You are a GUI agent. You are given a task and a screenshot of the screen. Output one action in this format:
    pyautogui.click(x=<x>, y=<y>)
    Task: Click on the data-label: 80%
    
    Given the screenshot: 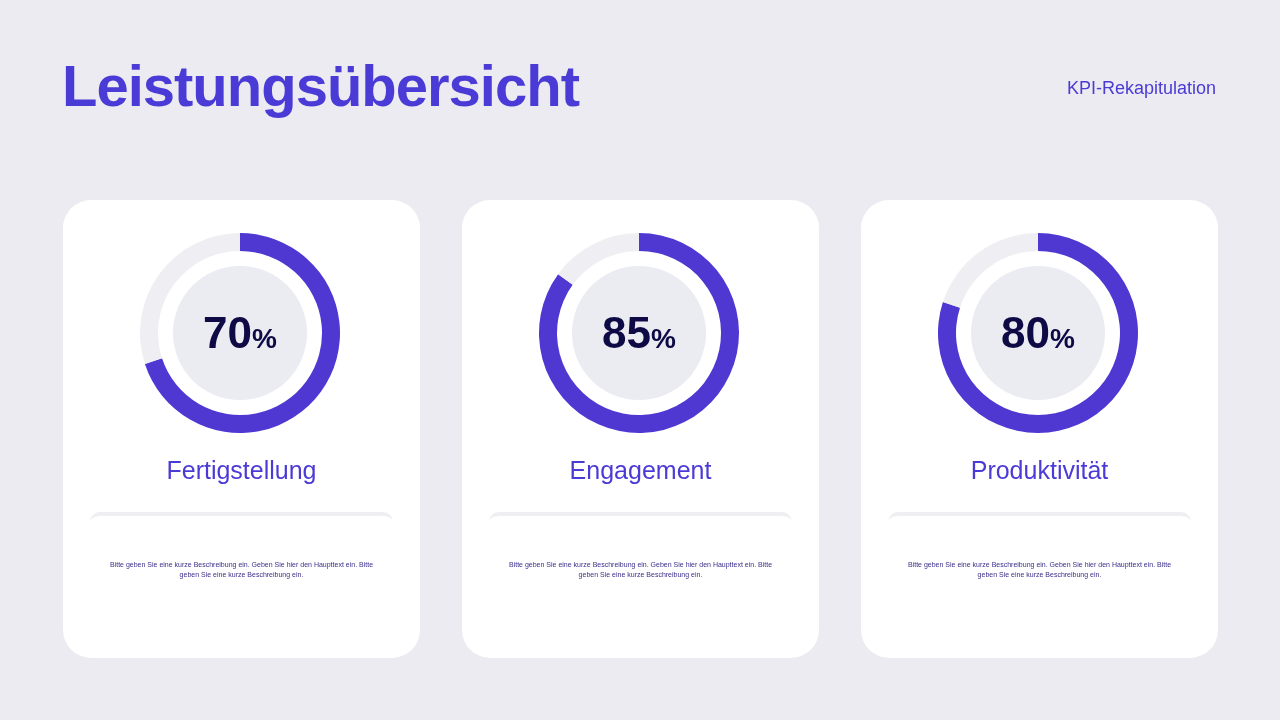 What is the action you would take?
    pyautogui.click(x=1038, y=332)
    